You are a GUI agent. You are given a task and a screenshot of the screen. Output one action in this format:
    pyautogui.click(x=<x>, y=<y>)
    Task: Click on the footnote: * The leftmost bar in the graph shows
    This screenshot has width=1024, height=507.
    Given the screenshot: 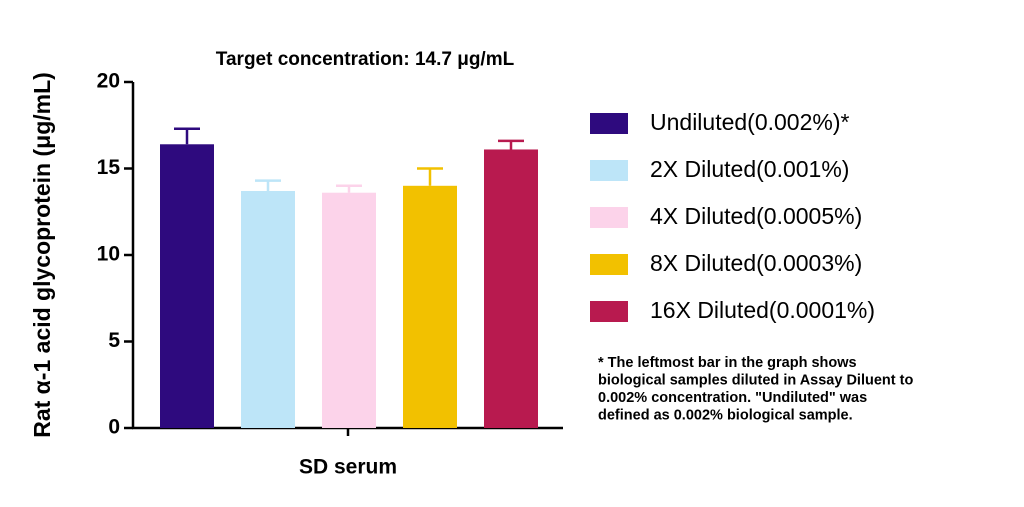 What is the action you would take?
    pyautogui.click(x=727, y=363)
    